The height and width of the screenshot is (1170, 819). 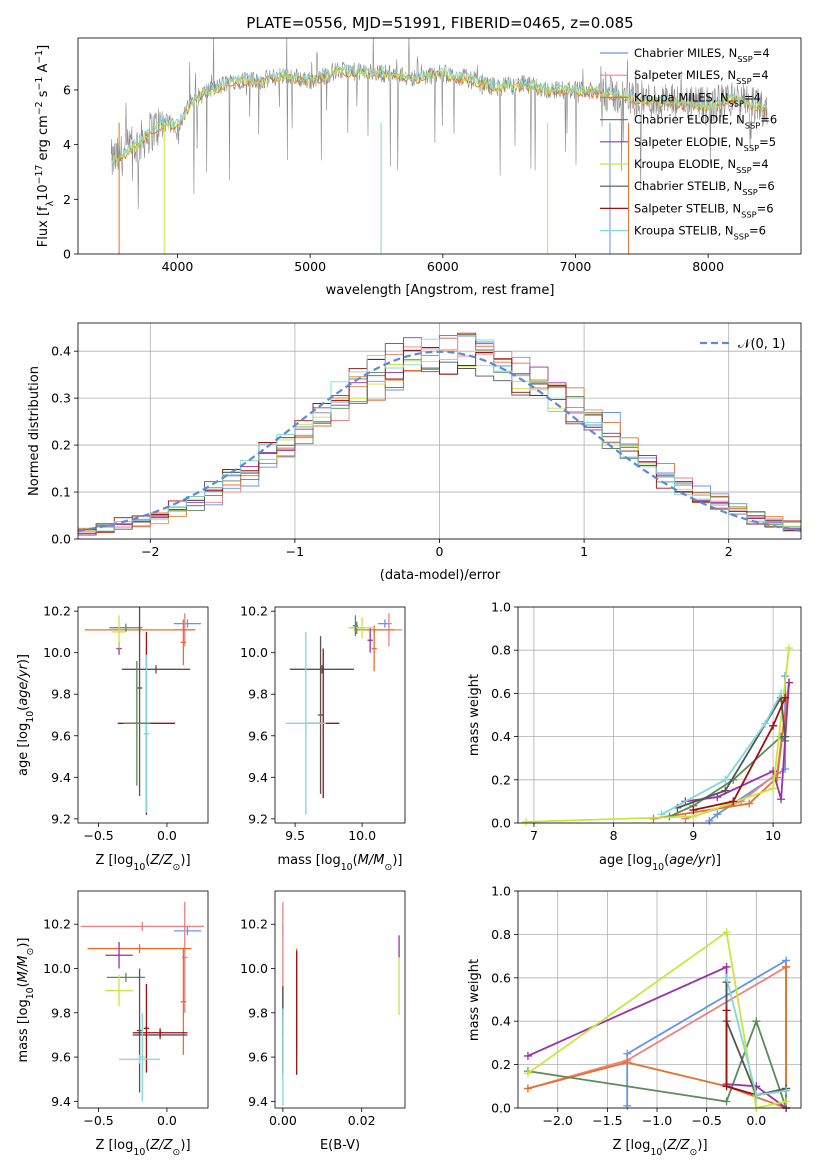 What do you see at coordinates (501, 823) in the screenshot?
I see `weight-vs-age-ytick-label: 0.0` at bounding box center [501, 823].